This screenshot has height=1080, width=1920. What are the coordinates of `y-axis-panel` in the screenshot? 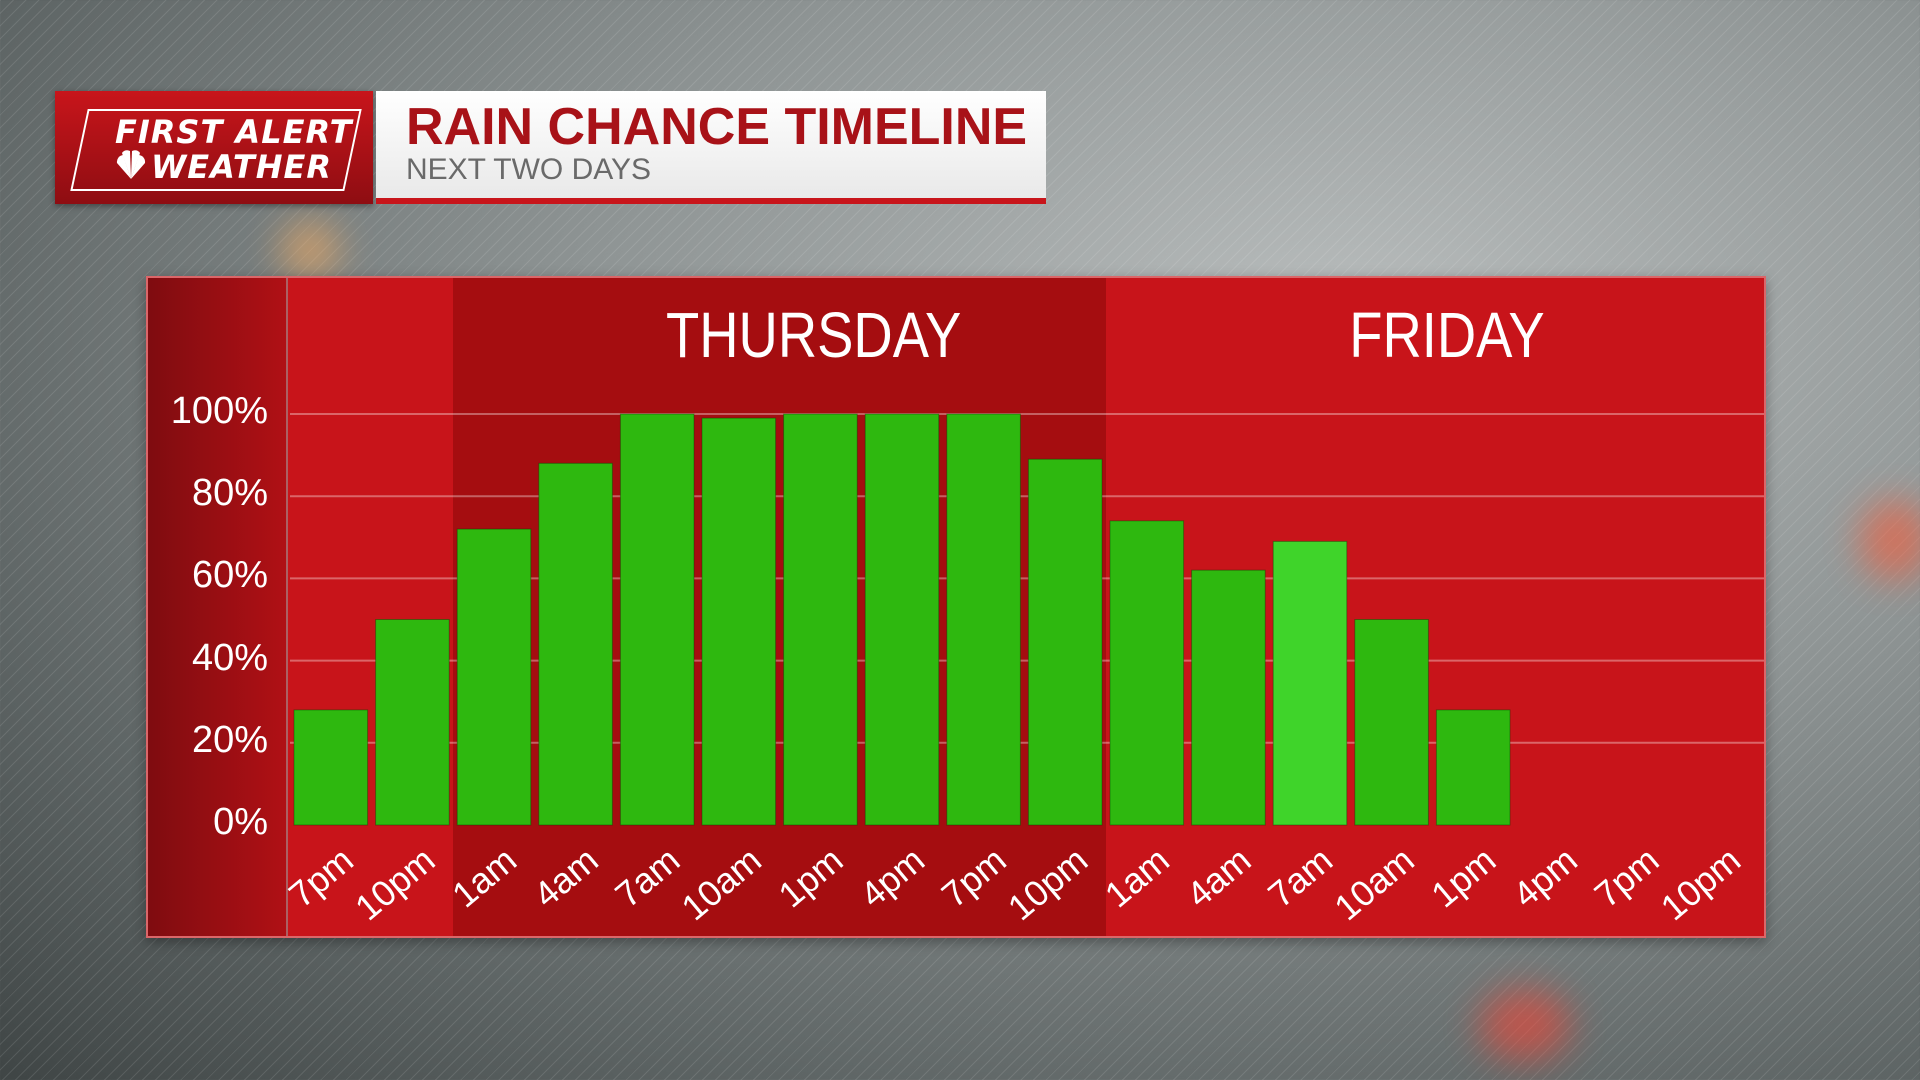 It's located at (218, 607).